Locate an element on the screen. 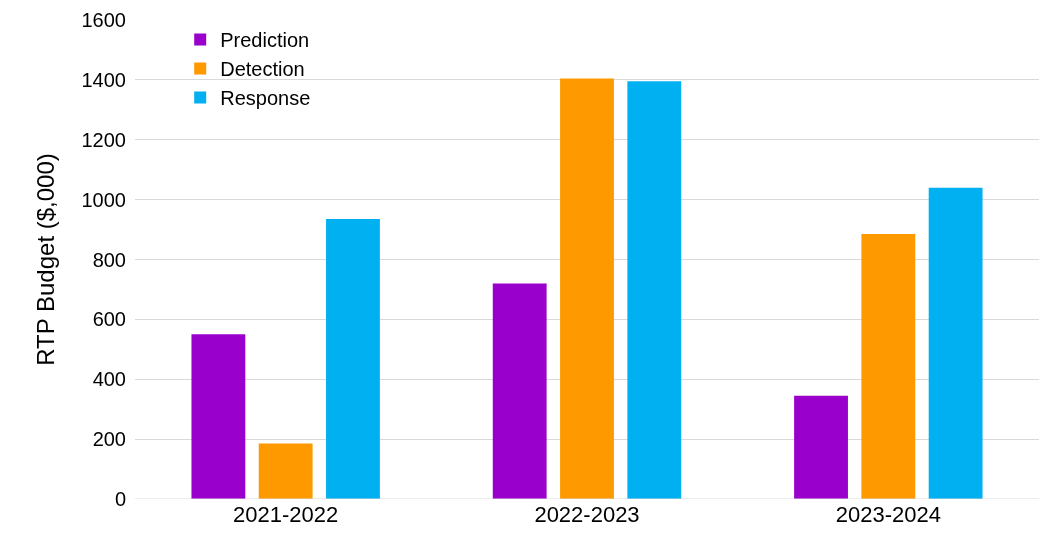 The width and height of the screenshot is (1049, 549). y-tick-label: 200 is located at coordinates (109, 439).